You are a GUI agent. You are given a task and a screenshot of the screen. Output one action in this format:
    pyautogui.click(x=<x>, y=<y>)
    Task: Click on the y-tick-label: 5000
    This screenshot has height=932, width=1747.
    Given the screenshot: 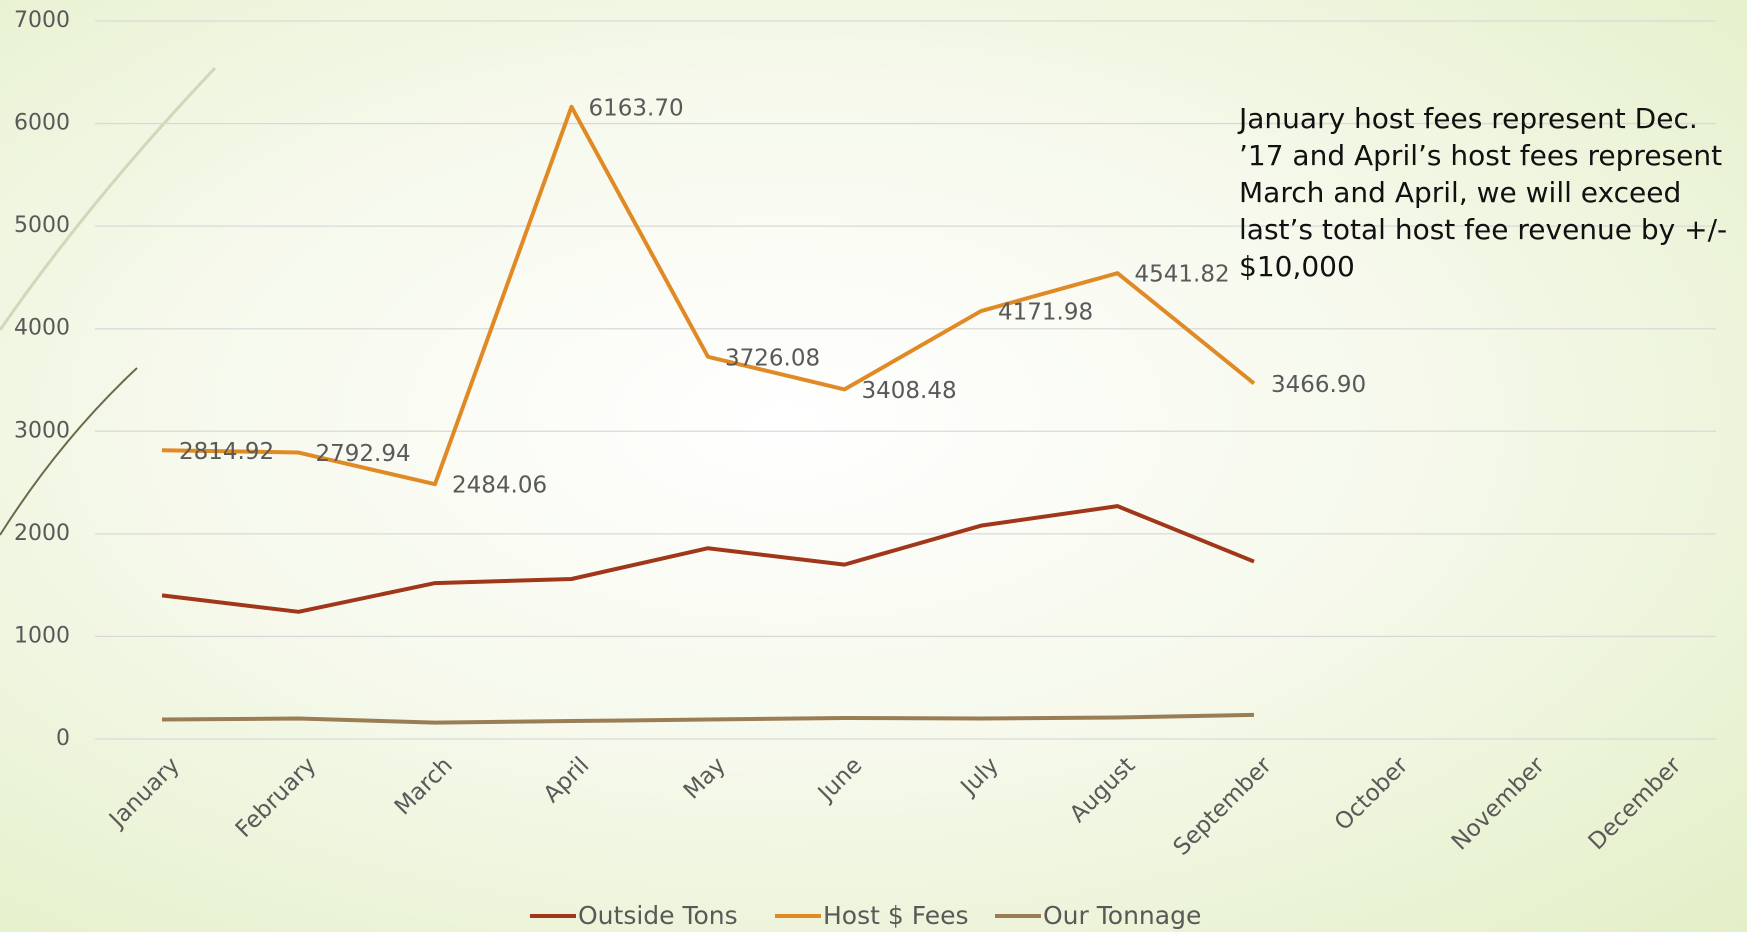 What is the action you would take?
    pyautogui.click(x=42, y=225)
    